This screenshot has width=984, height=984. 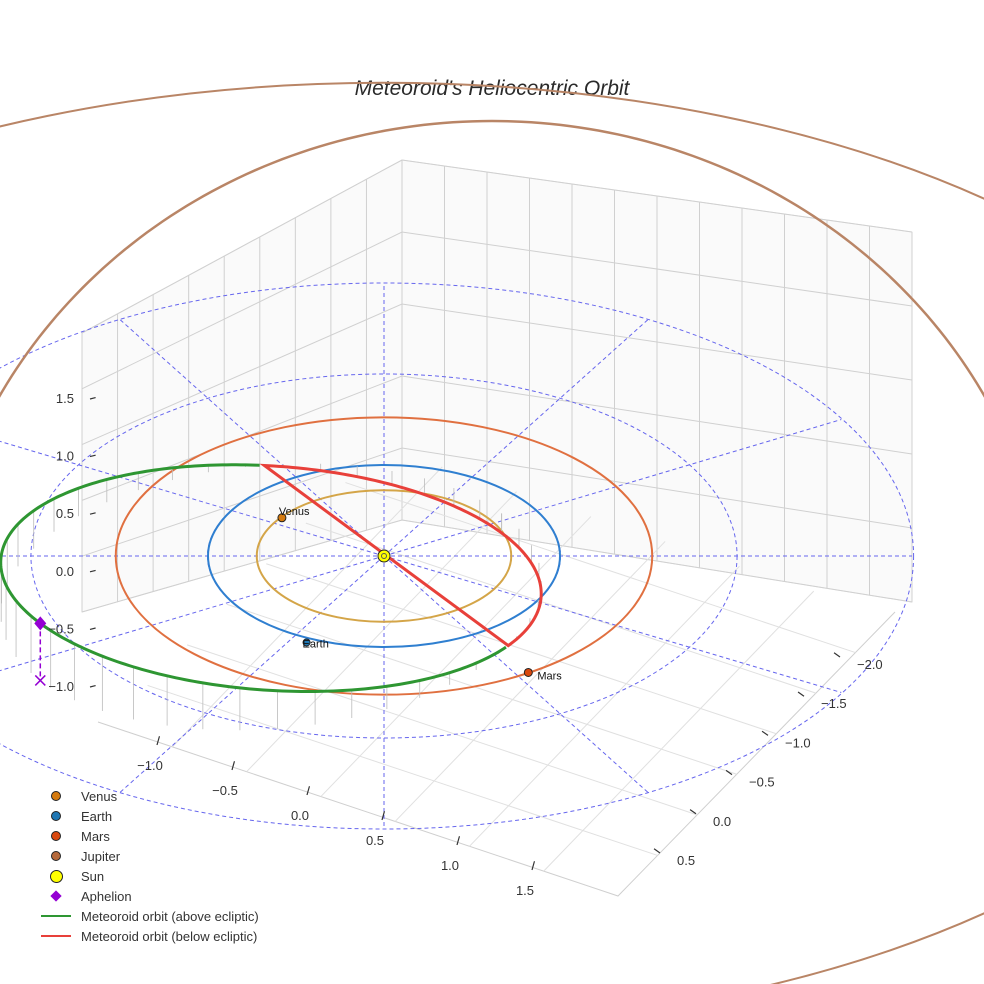 What do you see at coordinates (170, 916) in the screenshot?
I see `legend-label: Meteoroid orbit (above ecliptic)` at bounding box center [170, 916].